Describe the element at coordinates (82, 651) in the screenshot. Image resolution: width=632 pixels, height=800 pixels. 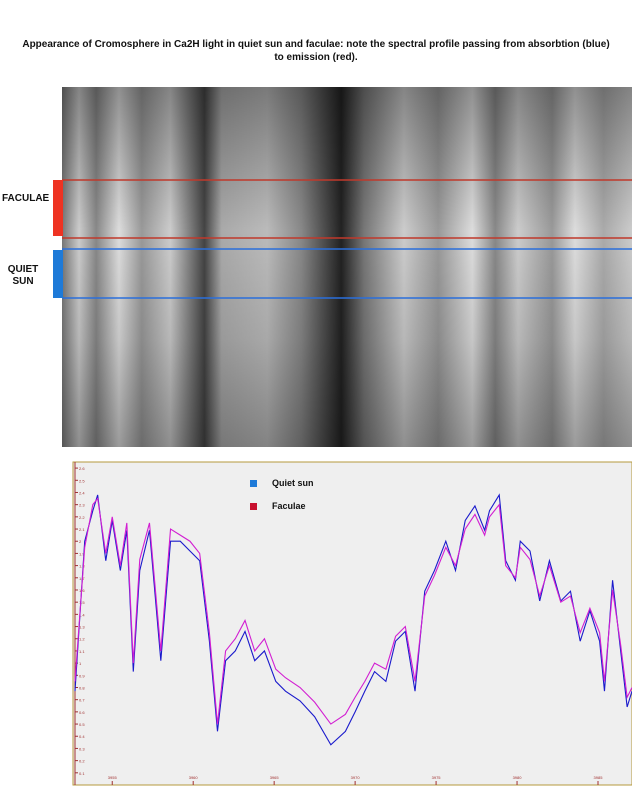
I see `y-tick-label: 1.1` at that location.